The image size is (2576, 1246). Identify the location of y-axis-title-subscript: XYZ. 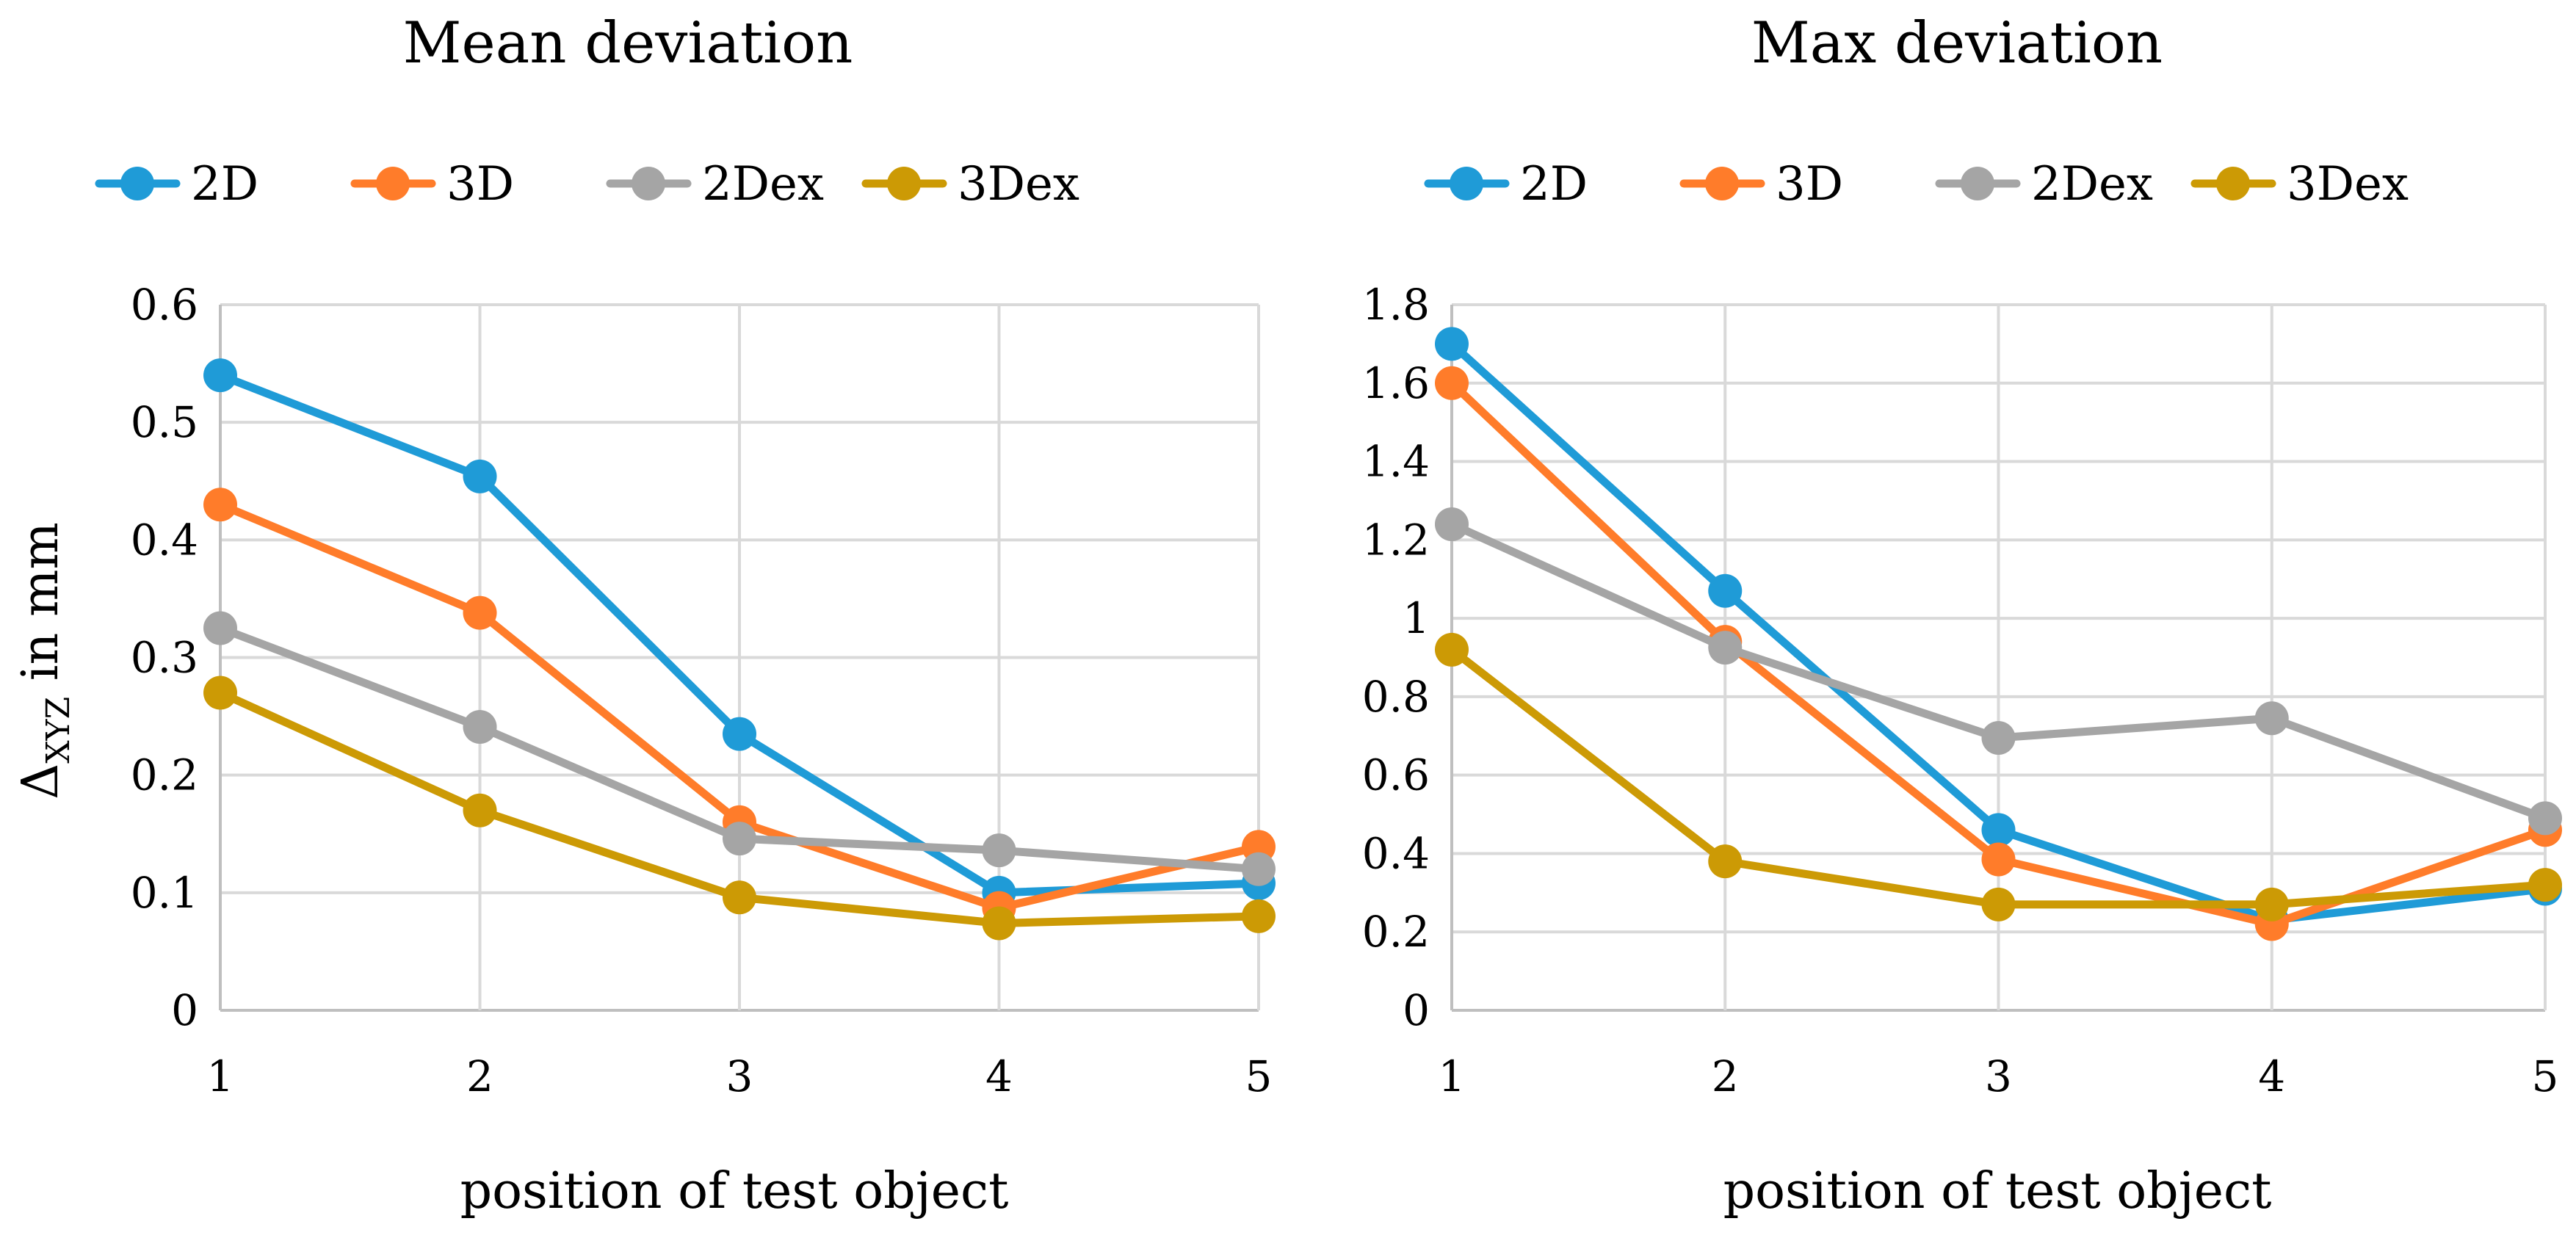
(58, 730).